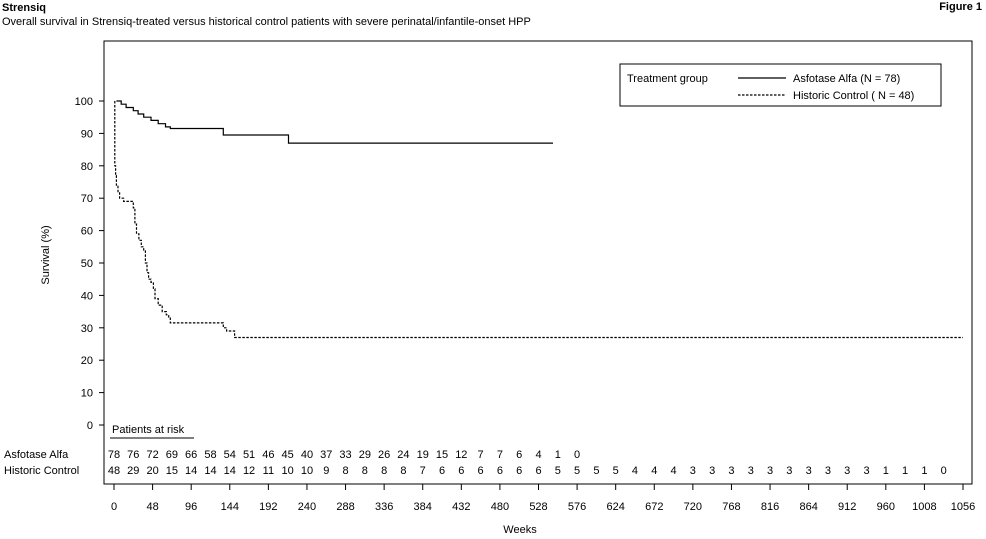 This screenshot has height=539, width=986. Describe the element at coordinates (87, 167) in the screenshot. I see `y-tick-label: 80` at that location.